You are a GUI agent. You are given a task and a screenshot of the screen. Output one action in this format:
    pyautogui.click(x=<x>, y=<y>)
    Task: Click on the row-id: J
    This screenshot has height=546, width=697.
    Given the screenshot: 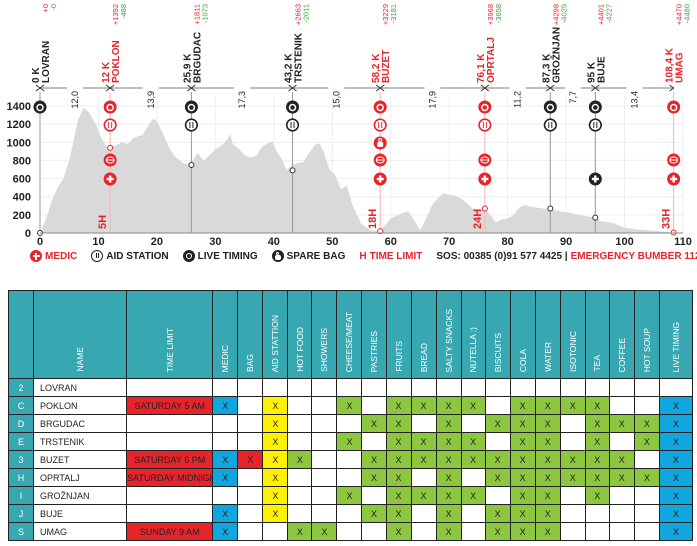 What is the action you would take?
    pyautogui.click(x=21, y=513)
    